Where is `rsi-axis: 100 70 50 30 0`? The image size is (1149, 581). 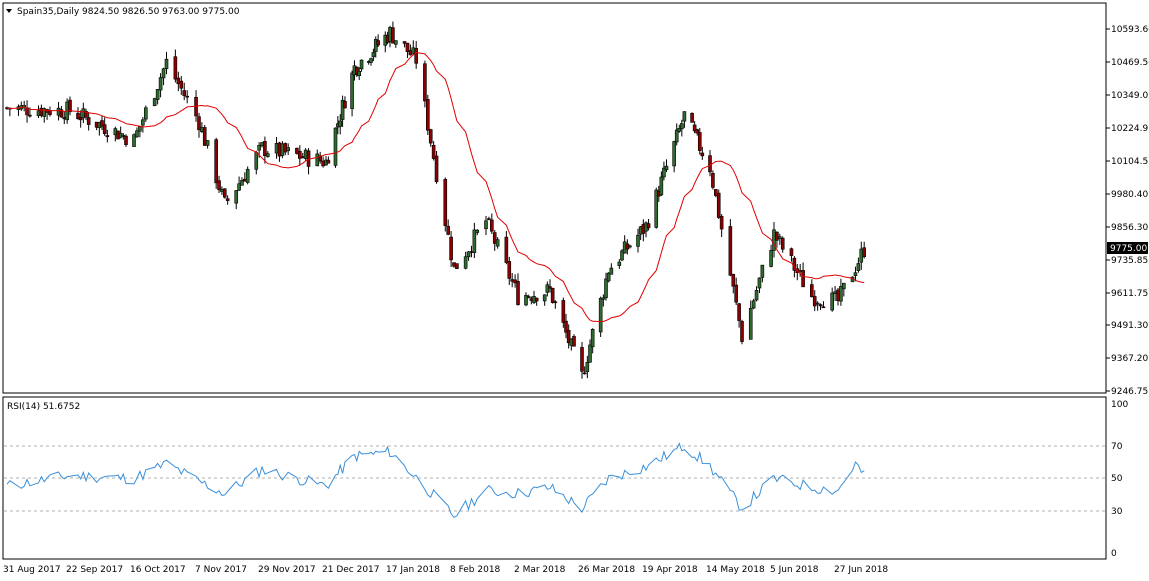 rsi-axis: 100 70 50 30 0 is located at coordinates (1119, 479).